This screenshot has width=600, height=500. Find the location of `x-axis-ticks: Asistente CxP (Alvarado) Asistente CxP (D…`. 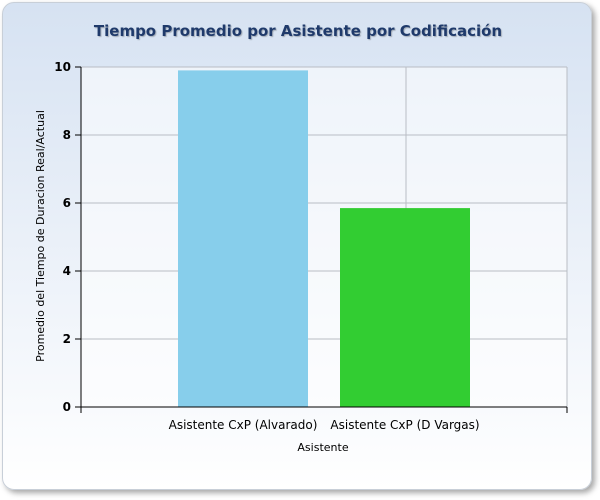

x-axis-ticks: Asistente CxP (Alvarado) Asistente CxP (D… is located at coordinates (324, 419).